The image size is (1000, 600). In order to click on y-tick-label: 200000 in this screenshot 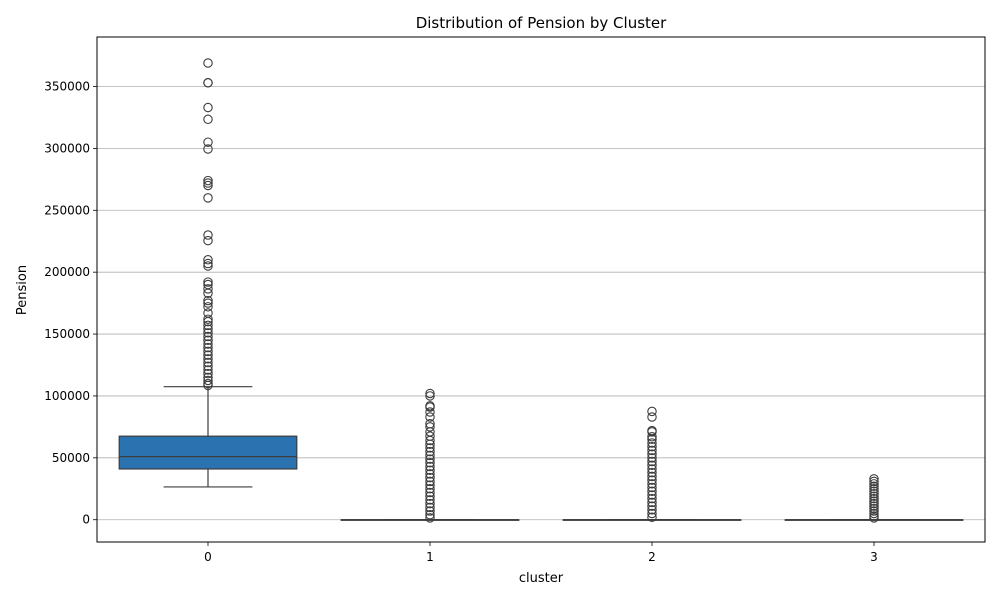, I will do `click(67, 272)`.